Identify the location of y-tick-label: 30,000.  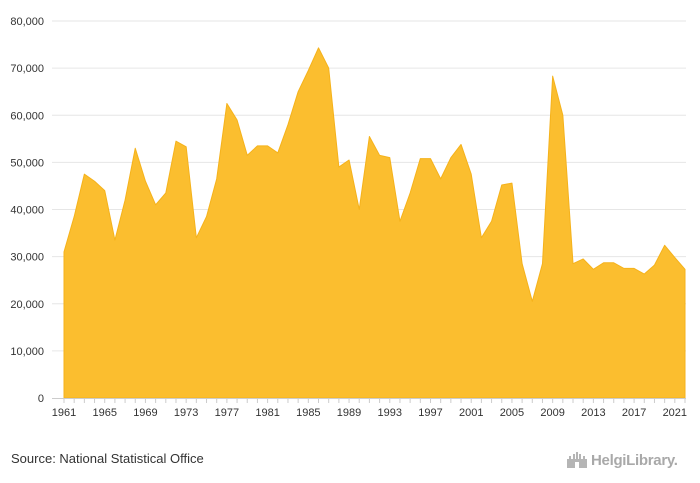
(27, 258).